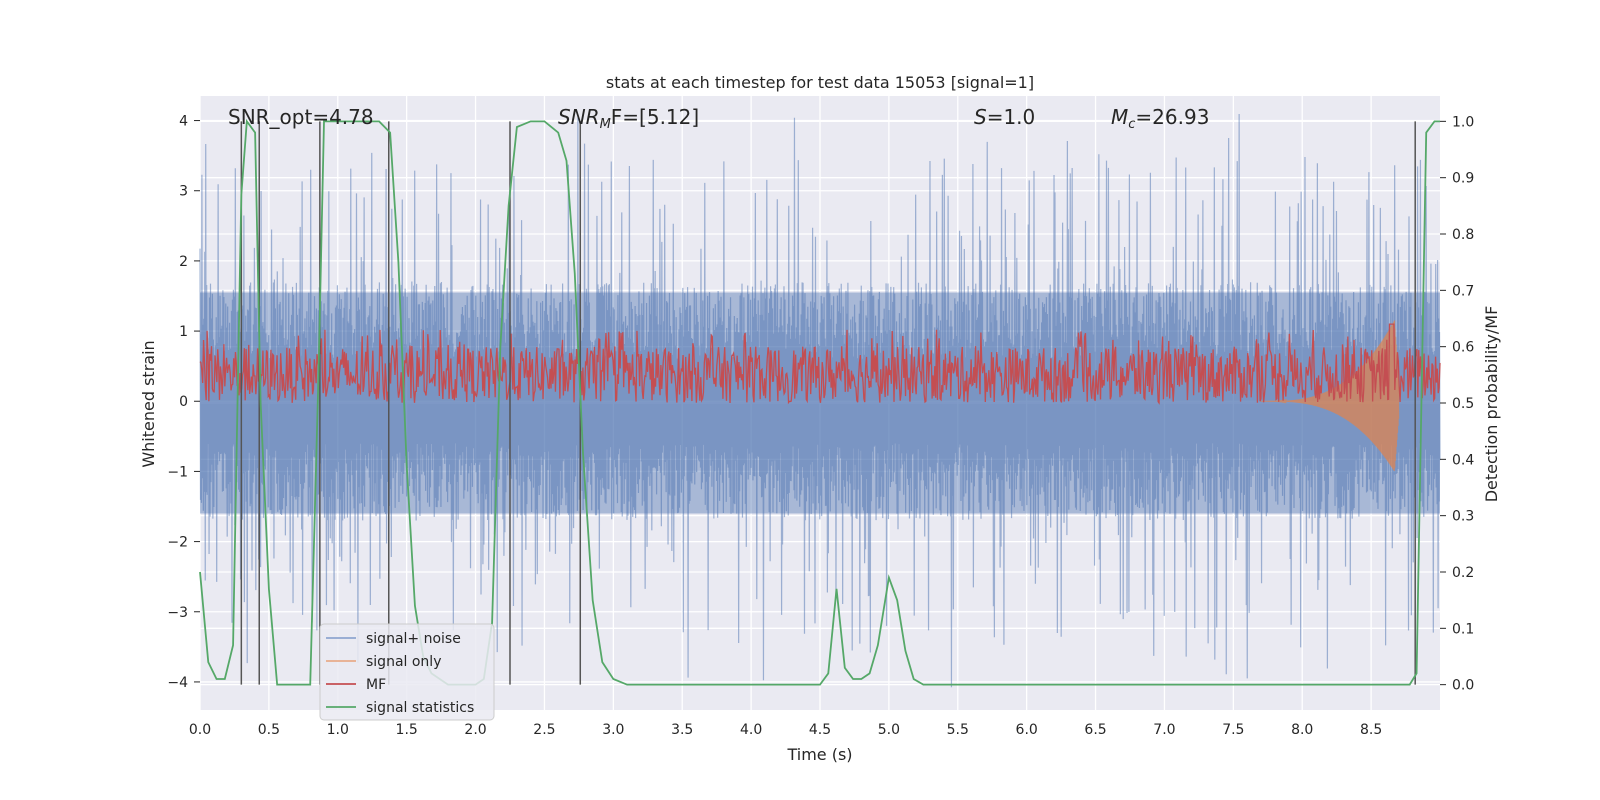 Image resolution: width=1600 pixels, height=800 pixels. I want to click on x-axis-label: Time (s), so click(819, 754).